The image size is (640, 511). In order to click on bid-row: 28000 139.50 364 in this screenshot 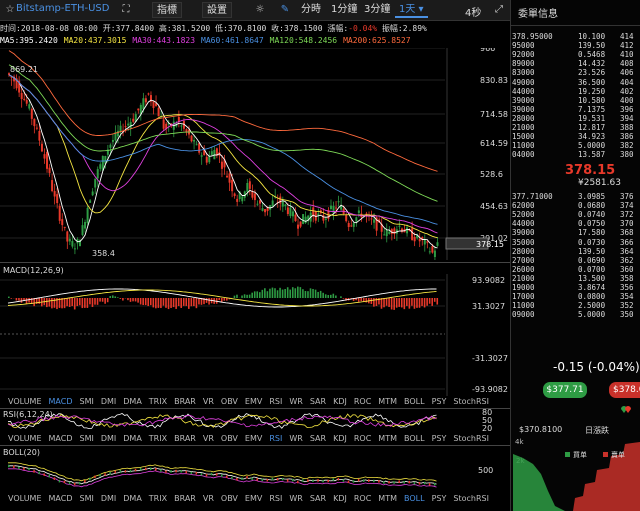, I will do `click(575, 251)`.